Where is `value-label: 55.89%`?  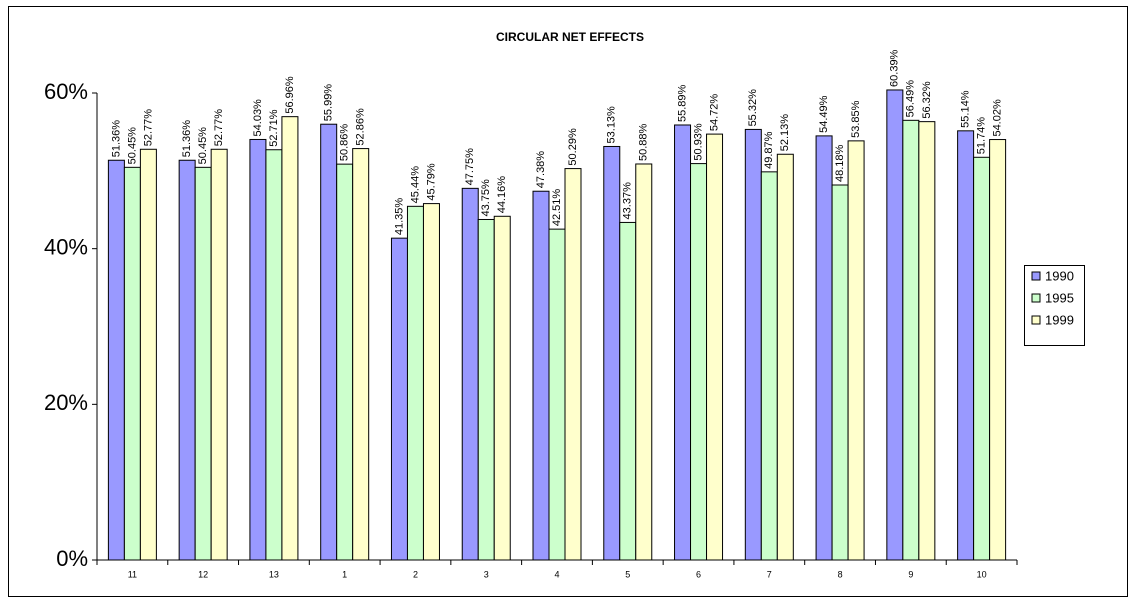
value-label: 55.89% is located at coordinates (682, 103).